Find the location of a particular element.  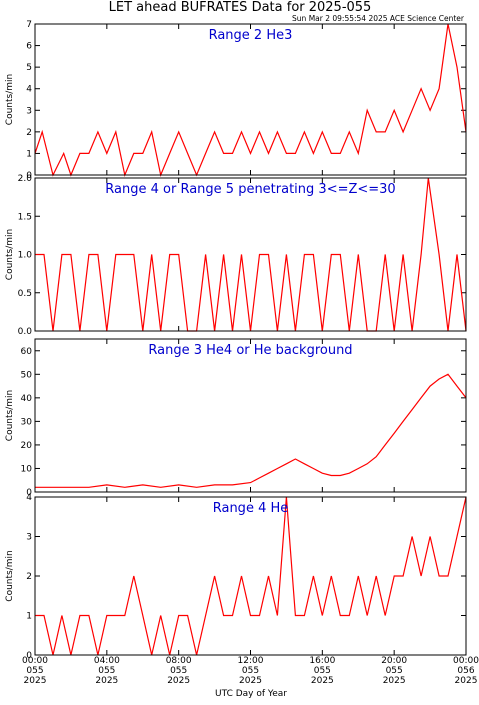

y-tick-label: 0.5 is located at coordinates (25, 294).